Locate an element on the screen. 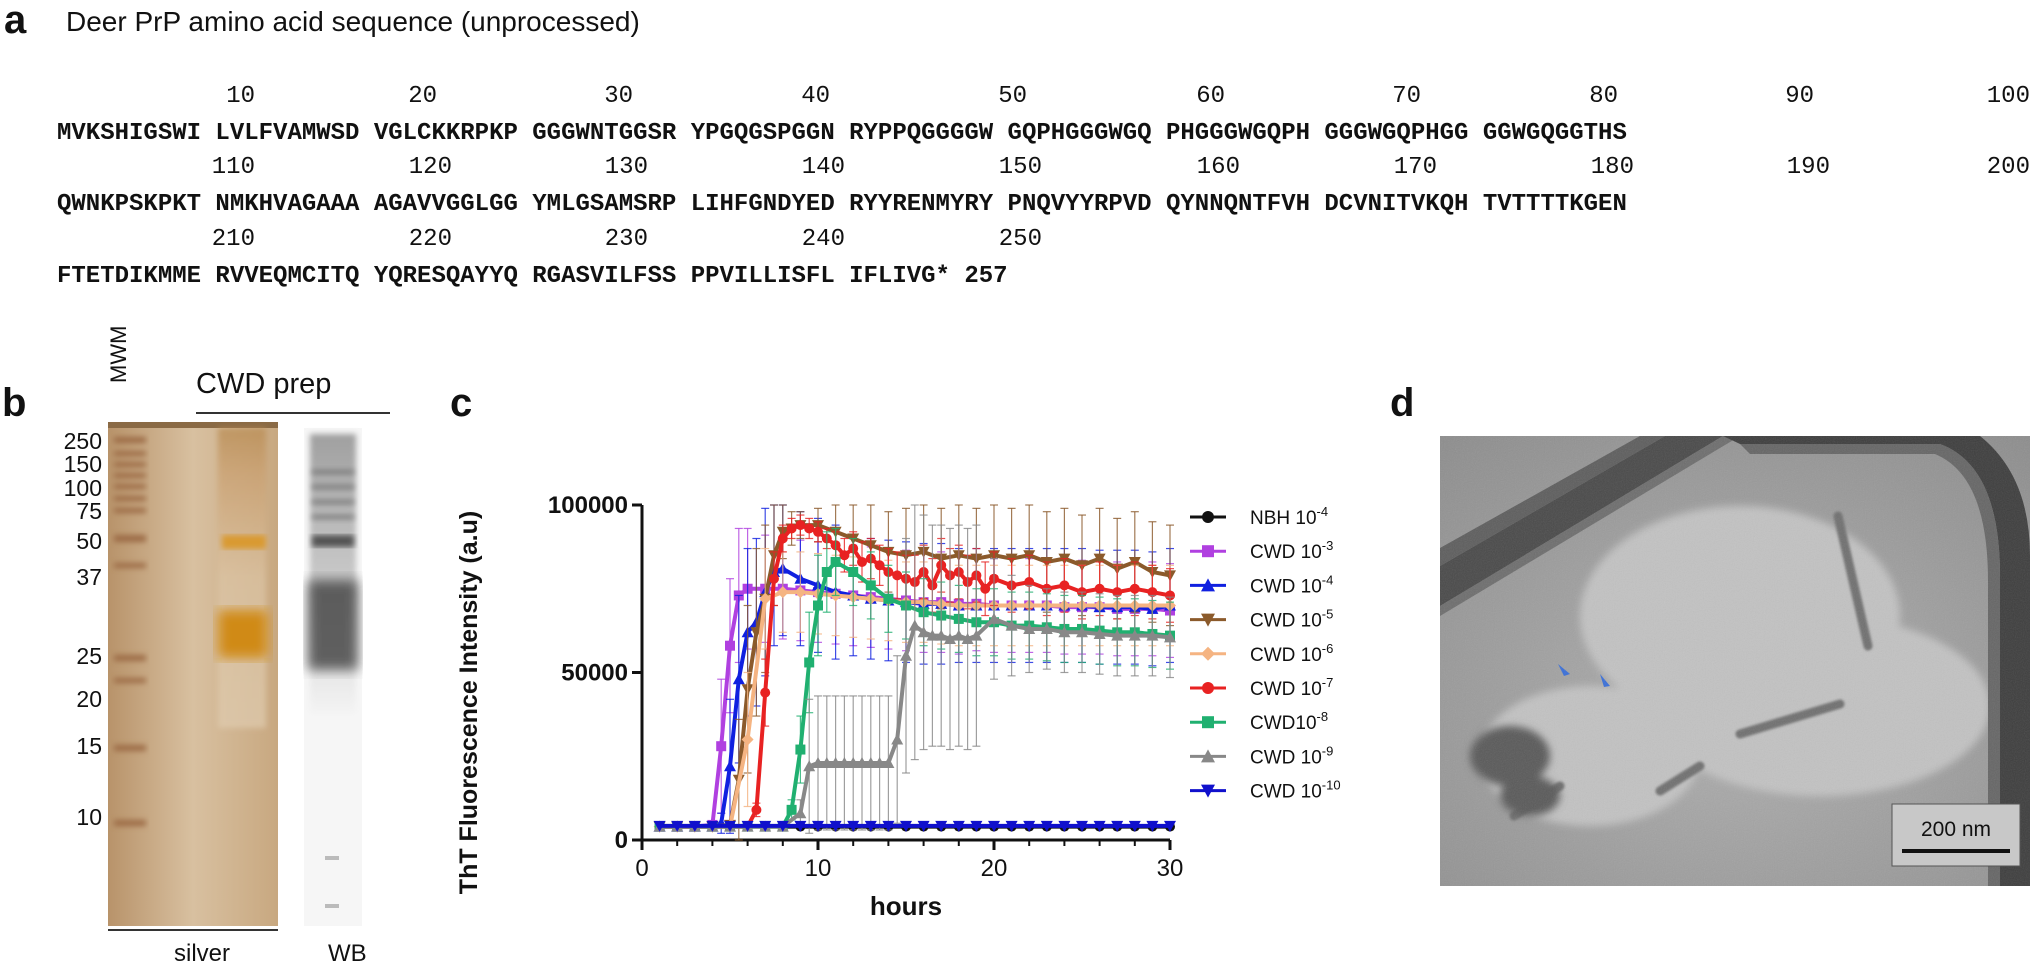 The width and height of the screenshot is (2032, 969). legend-label: CWD 10-6 is located at coordinates (1291, 653).